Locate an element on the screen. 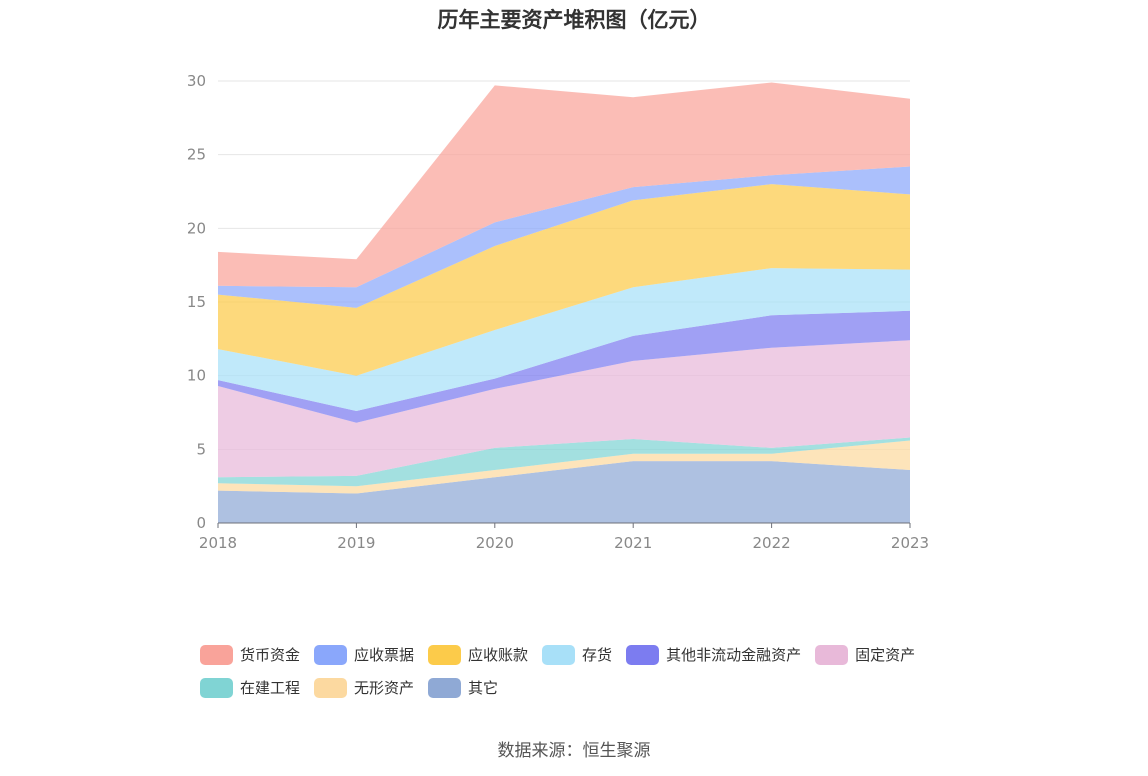 This screenshot has height=776, width=1148. source-note: 数据来源：恒生聚源 is located at coordinates (574, 751).